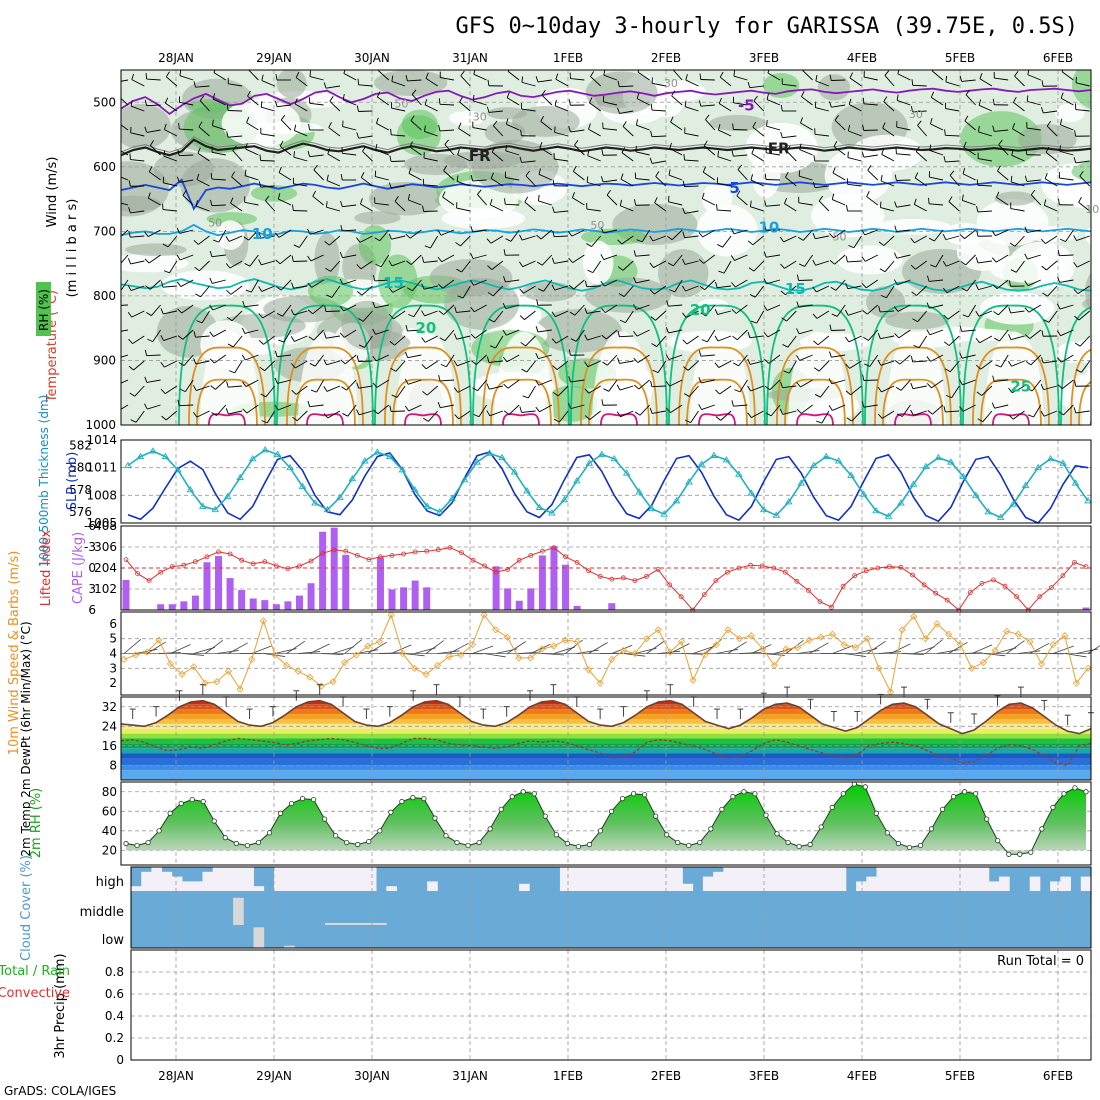 The height and width of the screenshot is (1100, 1100). What do you see at coordinates (628, 295) in the screenshot?
I see `rh-blob` at bounding box center [628, 295].